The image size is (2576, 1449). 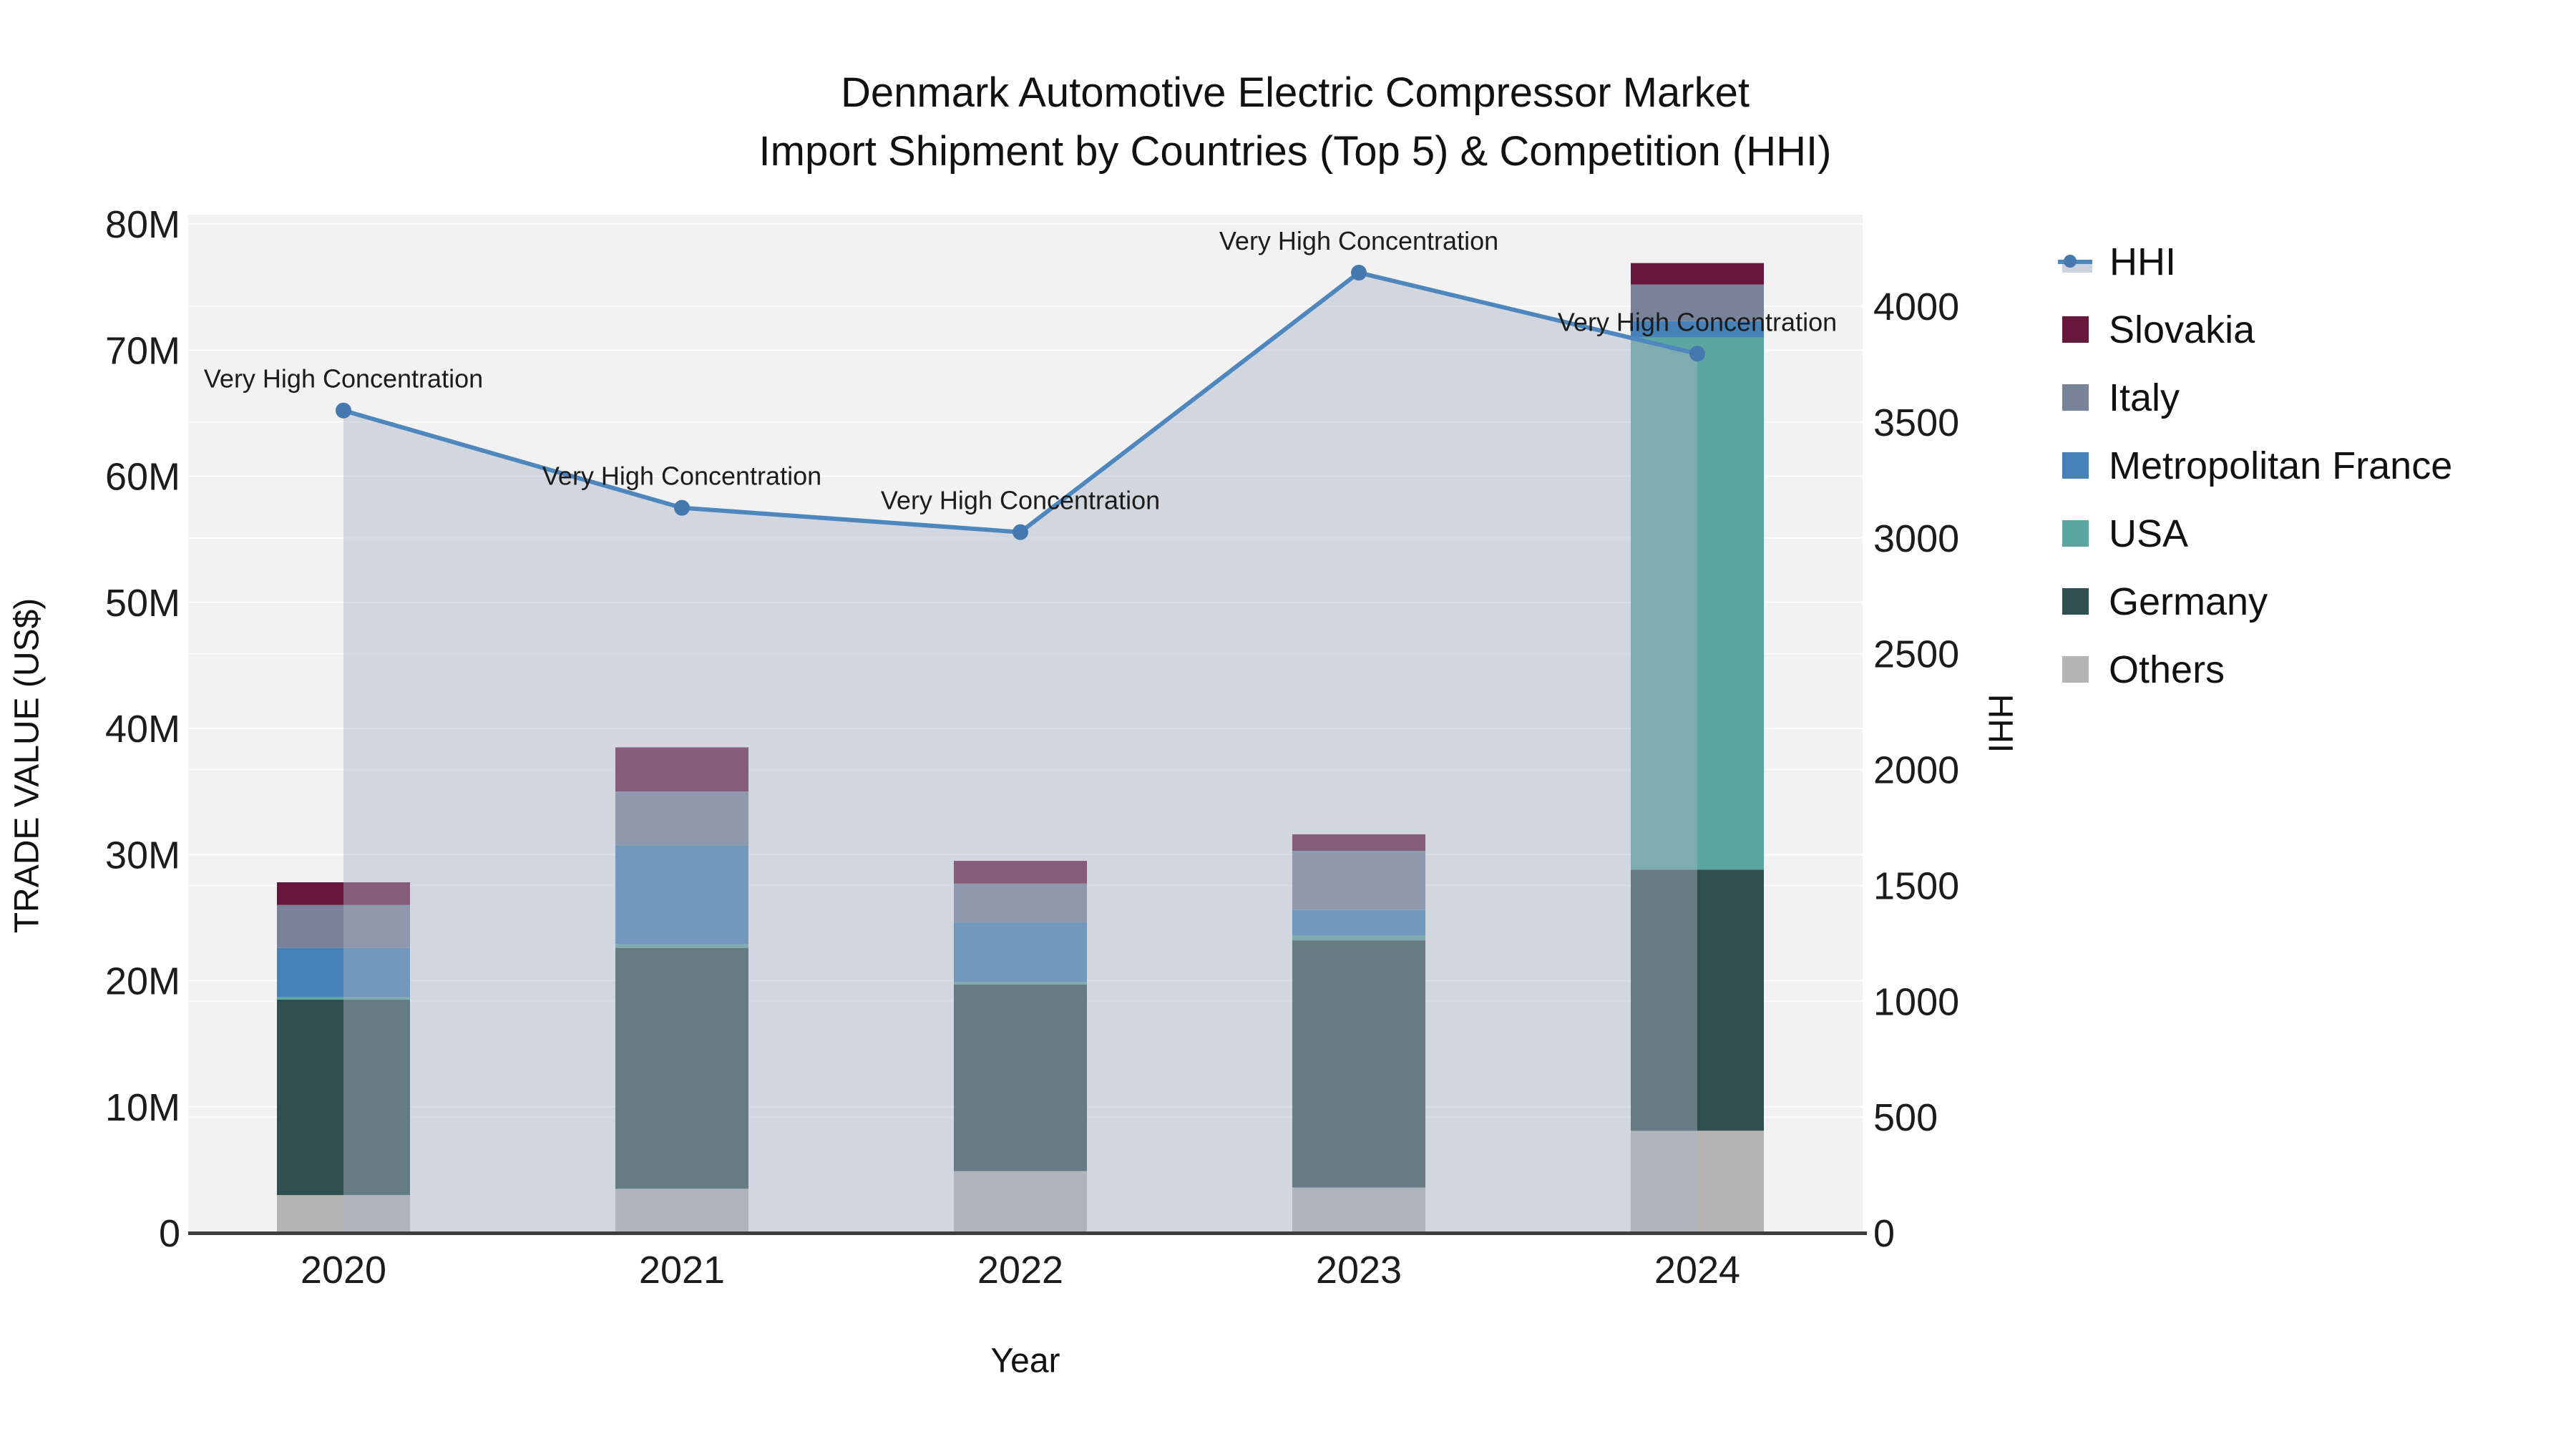 I want to click on bar-2020-others, so click(x=343, y=1214).